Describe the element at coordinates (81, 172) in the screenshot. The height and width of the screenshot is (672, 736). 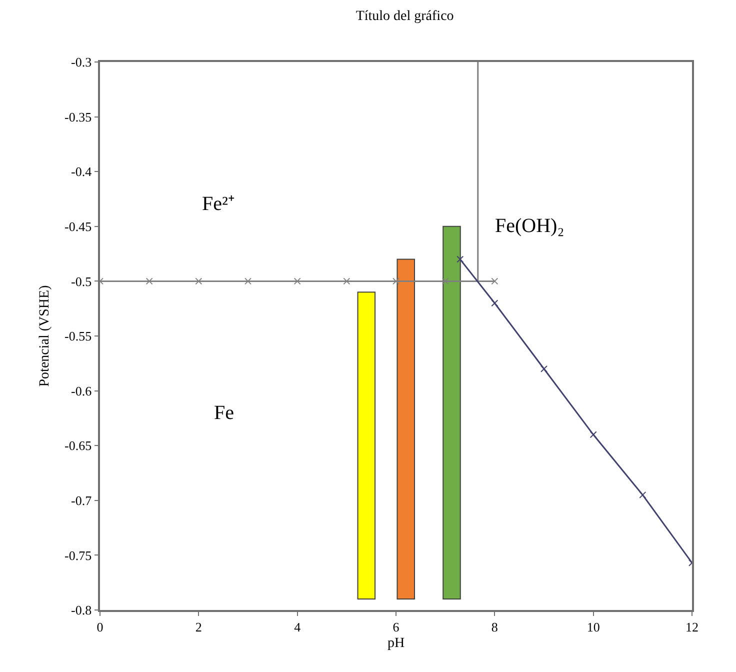
I see `y-tick-label: -0.4` at that location.